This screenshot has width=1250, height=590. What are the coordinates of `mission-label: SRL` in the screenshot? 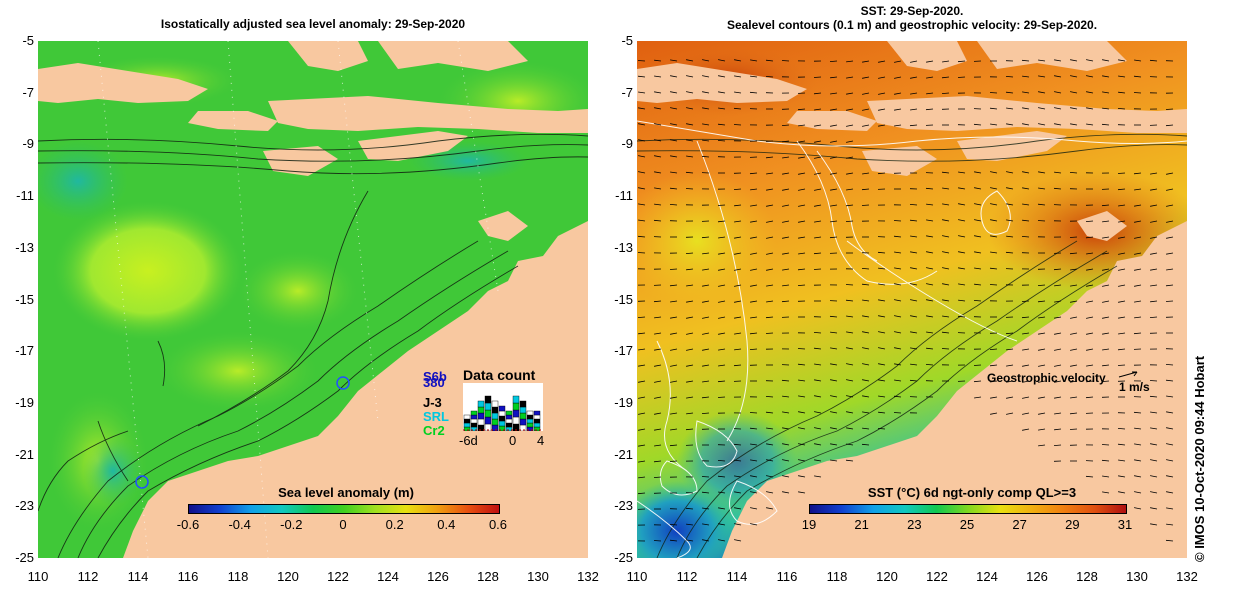 It's located at (436, 416).